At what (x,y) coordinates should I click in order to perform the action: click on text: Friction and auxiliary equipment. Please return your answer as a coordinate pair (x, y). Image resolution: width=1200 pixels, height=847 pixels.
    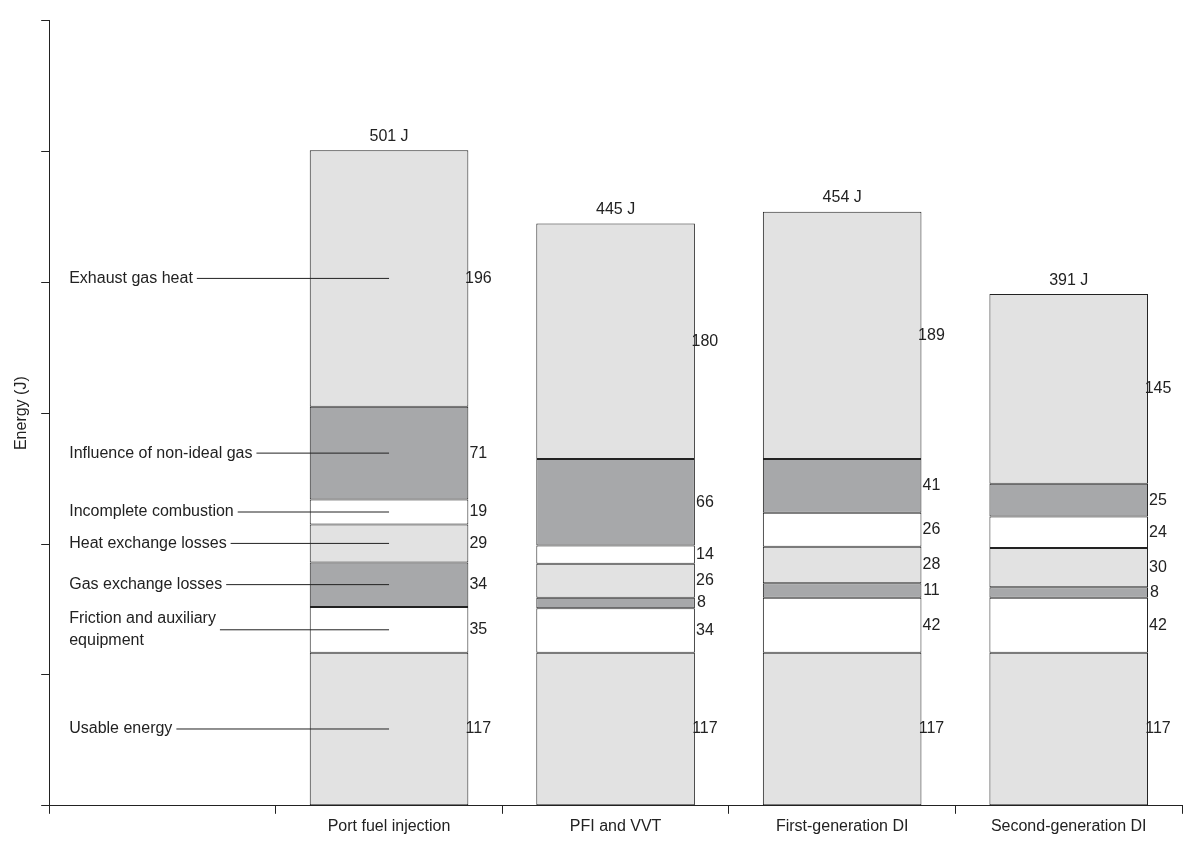
    Looking at the image, I should click on (142, 629).